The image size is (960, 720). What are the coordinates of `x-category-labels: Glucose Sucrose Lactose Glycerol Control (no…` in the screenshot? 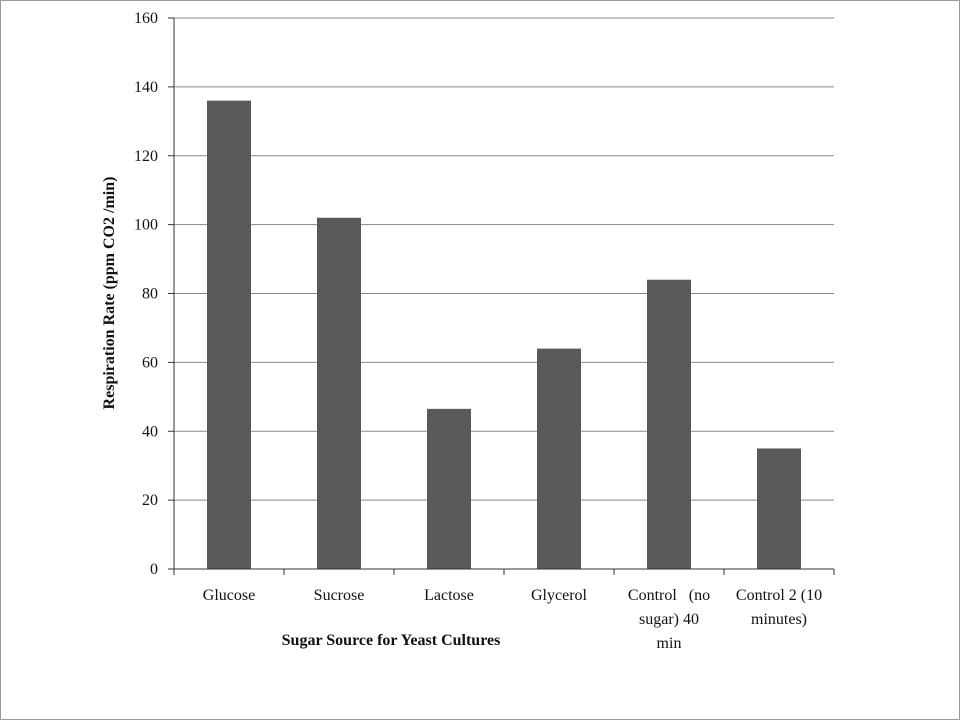 It's located at (512, 619).